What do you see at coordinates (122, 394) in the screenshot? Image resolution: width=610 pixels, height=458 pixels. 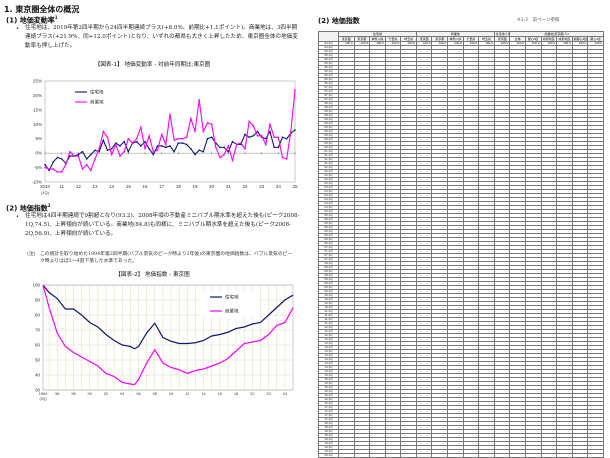 I see `x-tick-label: 04` at bounding box center [122, 394].